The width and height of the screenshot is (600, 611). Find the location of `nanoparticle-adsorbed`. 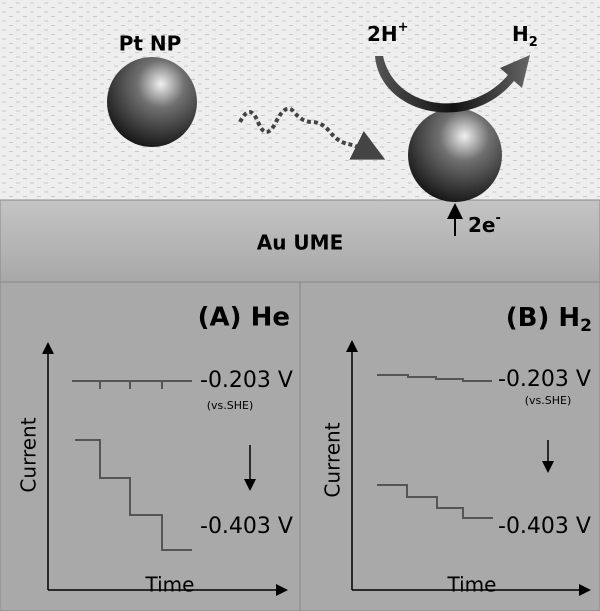

nanoparticle-adsorbed is located at coordinates (455, 155).